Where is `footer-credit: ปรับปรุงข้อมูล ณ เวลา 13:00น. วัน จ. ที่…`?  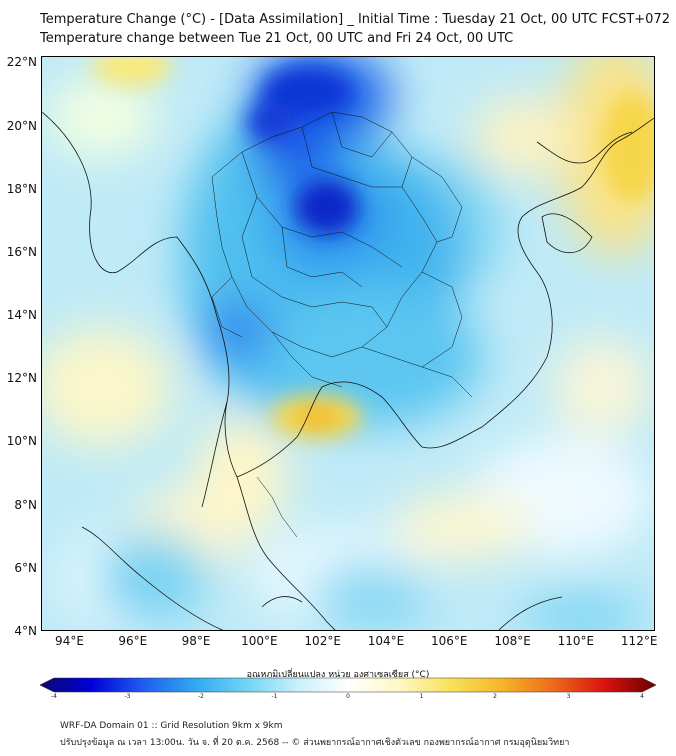 footer-credit: ปรับปรุงข้อมูล ณ เวลา 13:00น. วัน จ. ที่… is located at coordinates (315, 743).